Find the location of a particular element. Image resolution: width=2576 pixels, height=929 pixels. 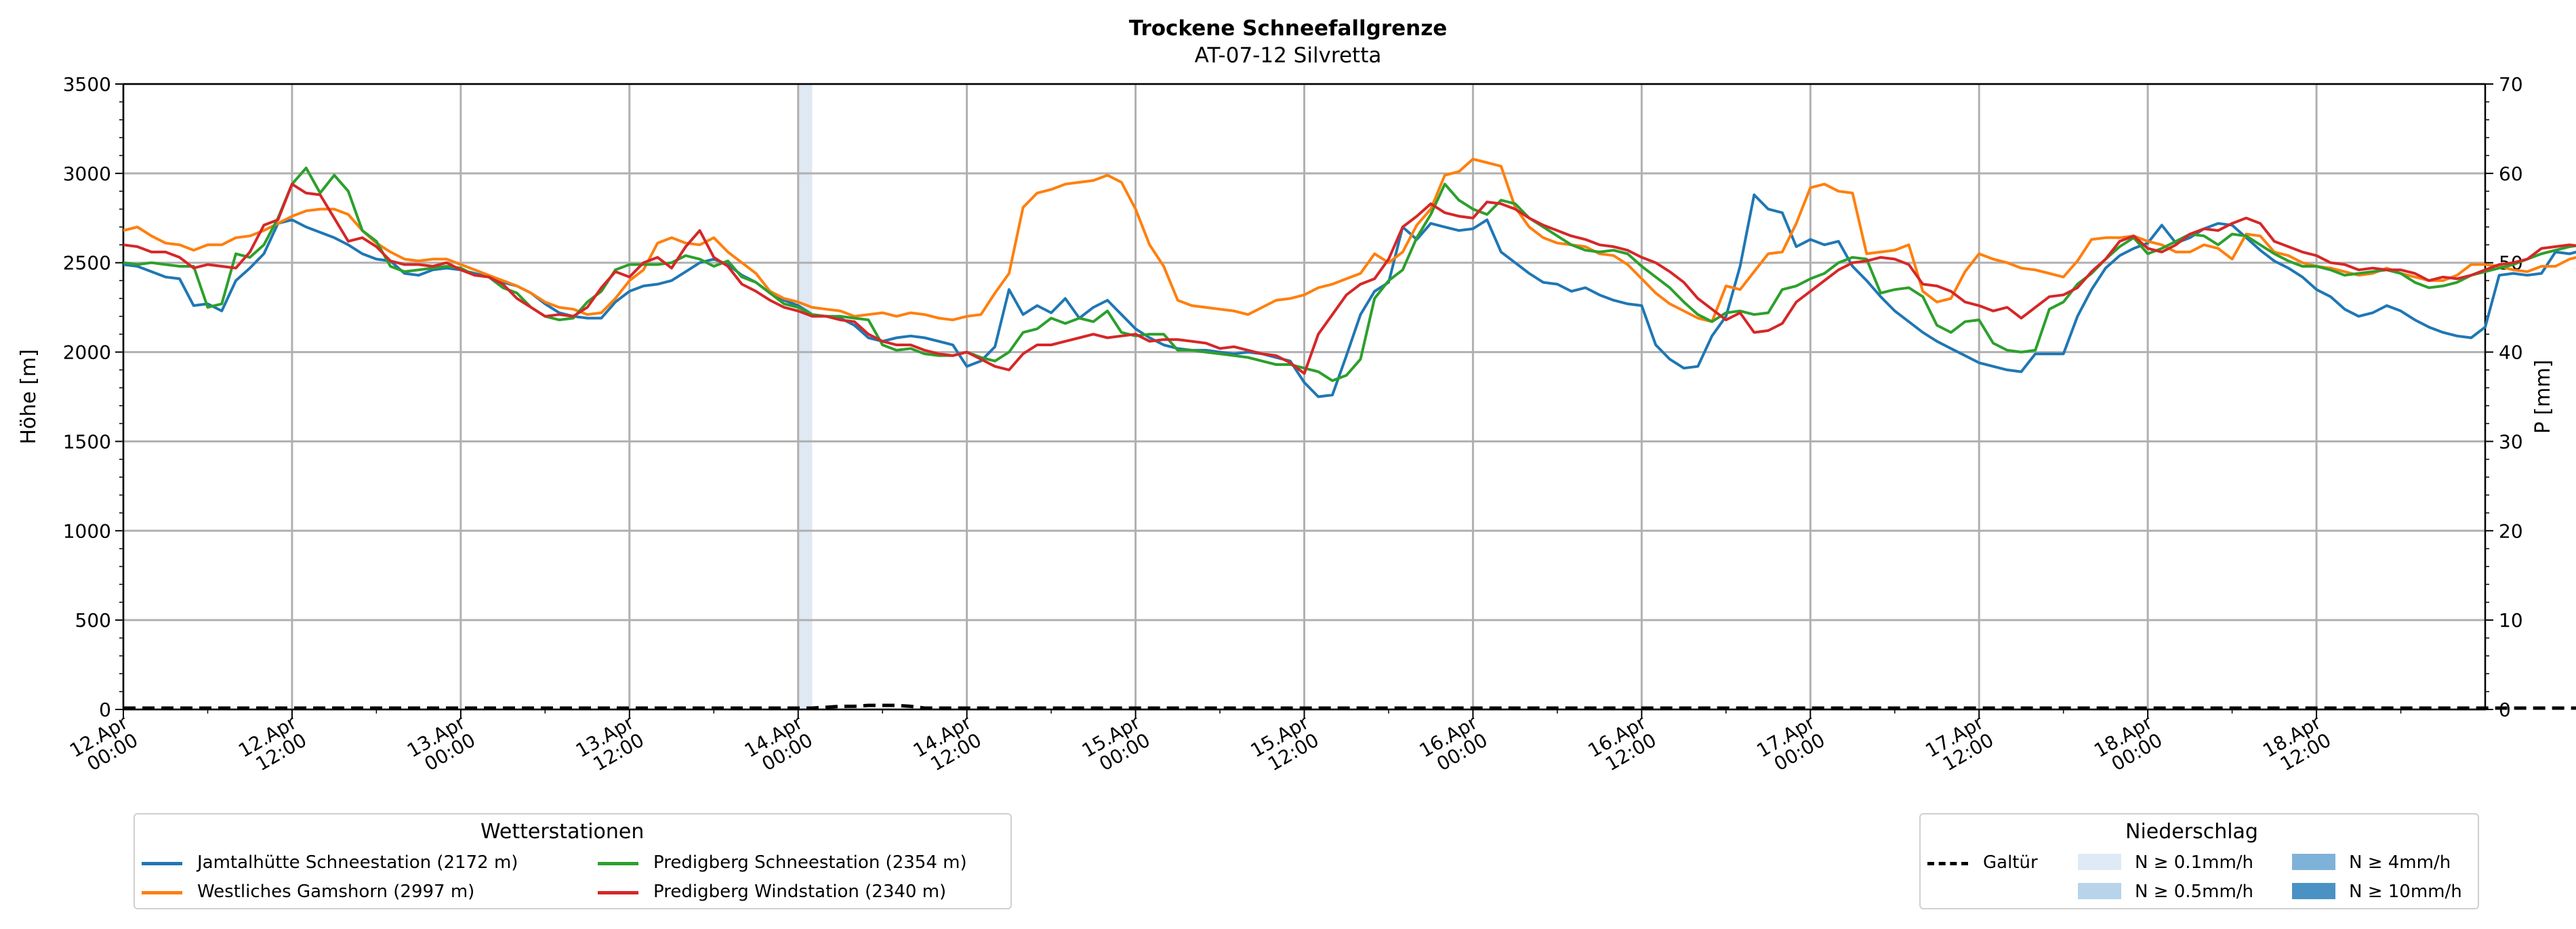

y2-tick-label: 70 is located at coordinates (2511, 84).